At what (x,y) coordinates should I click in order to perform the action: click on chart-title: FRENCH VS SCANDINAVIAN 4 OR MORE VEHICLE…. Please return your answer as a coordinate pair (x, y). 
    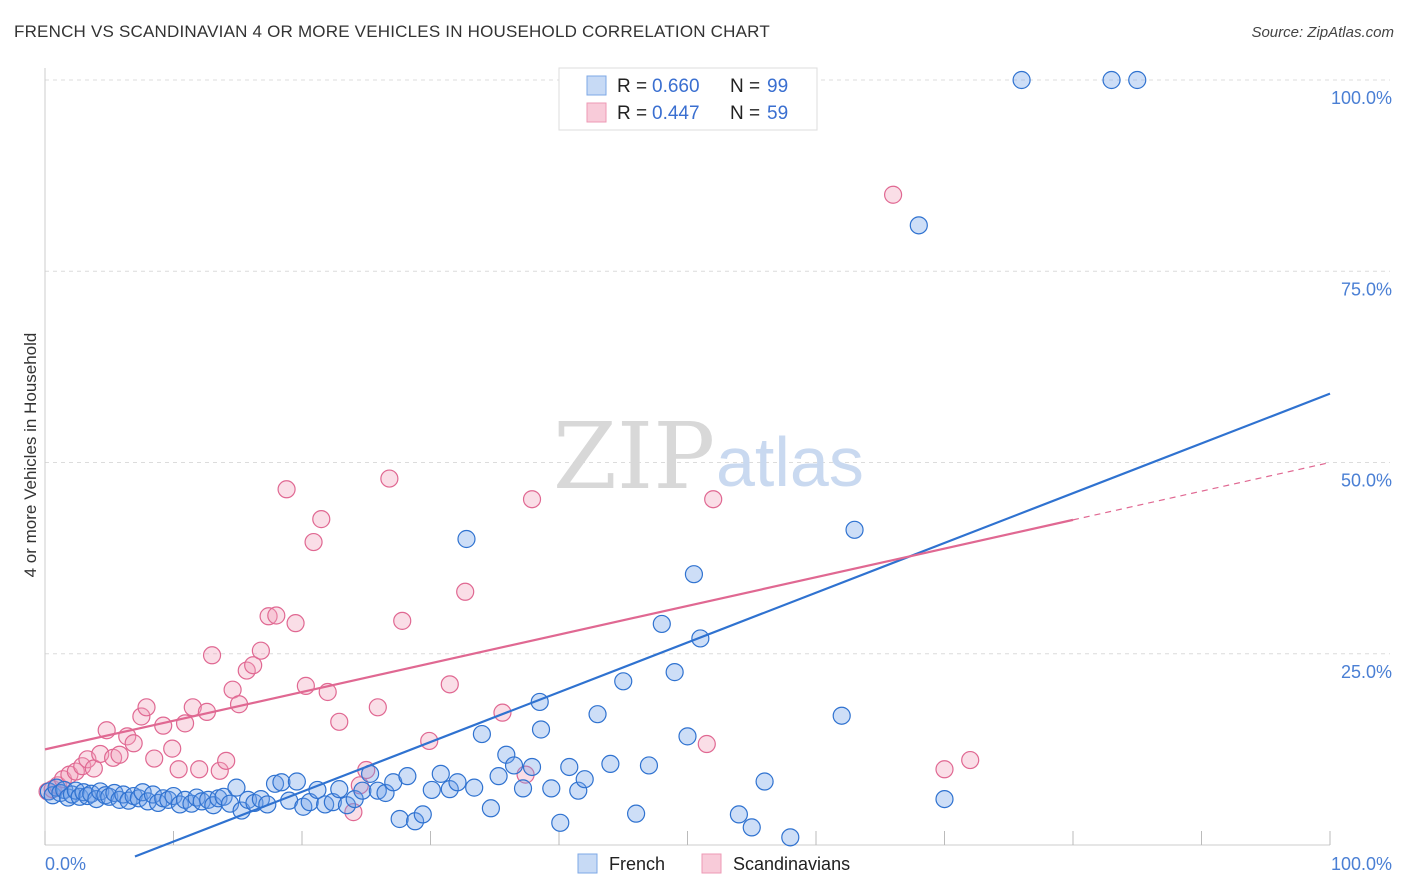
    Looking at the image, I should click on (392, 31).